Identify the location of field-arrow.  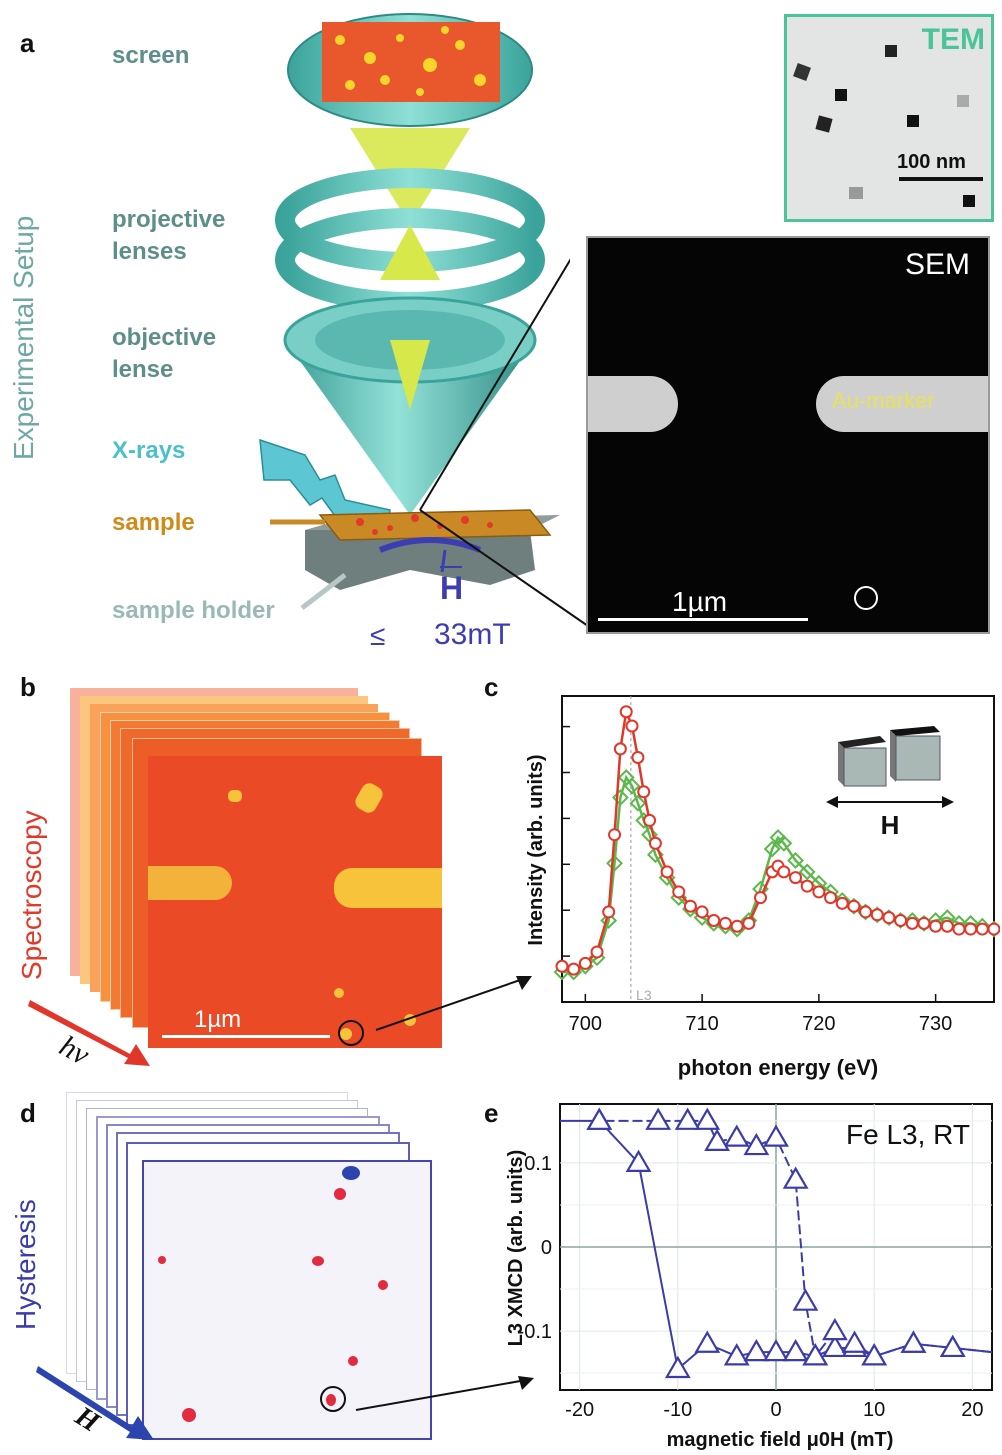
(443, 561).